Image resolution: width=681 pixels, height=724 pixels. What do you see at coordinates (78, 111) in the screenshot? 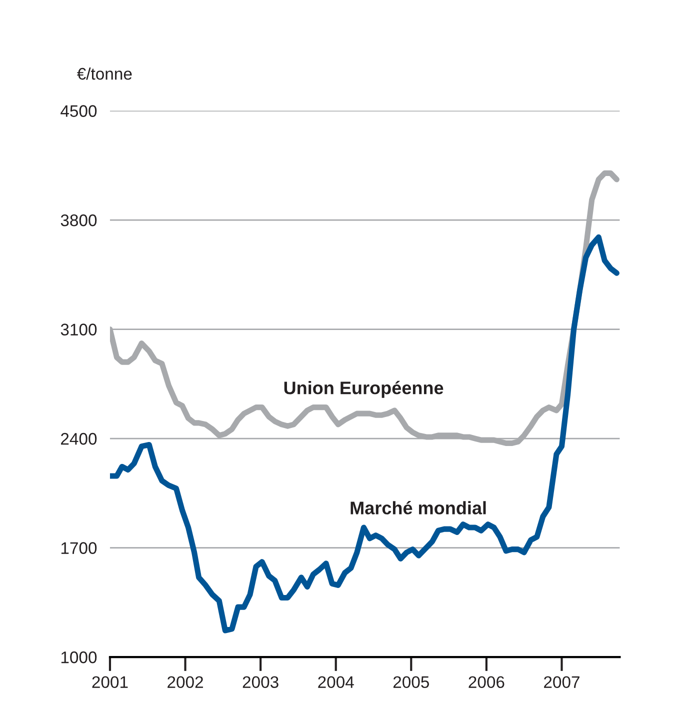
I see `y-tick-label: 4500` at bounding box center [78, 111].